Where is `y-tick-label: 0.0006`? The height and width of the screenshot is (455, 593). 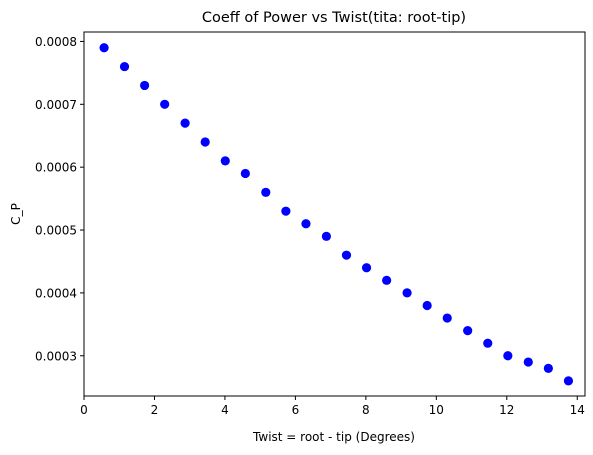 y-tick-label: 0.0006 is located at coordinates (56, 168).